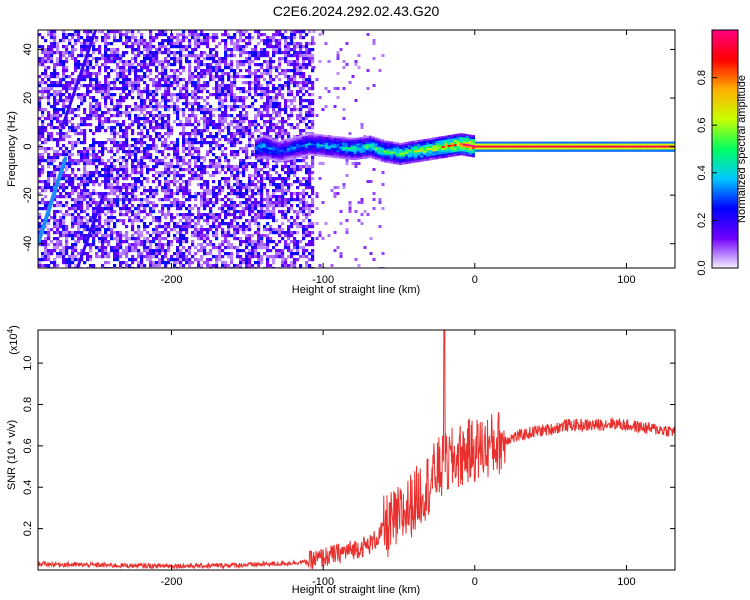 The image size is (750, 600). Describe the element at coordinates (28, 147) in the screenshot. I see `y-tick-label: 0` at that location.